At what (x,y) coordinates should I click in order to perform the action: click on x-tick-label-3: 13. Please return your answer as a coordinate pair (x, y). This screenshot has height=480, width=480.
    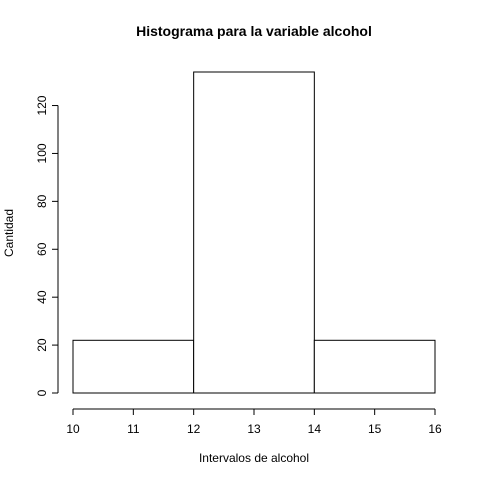
    Looking at the image, I should click on (254, 429).